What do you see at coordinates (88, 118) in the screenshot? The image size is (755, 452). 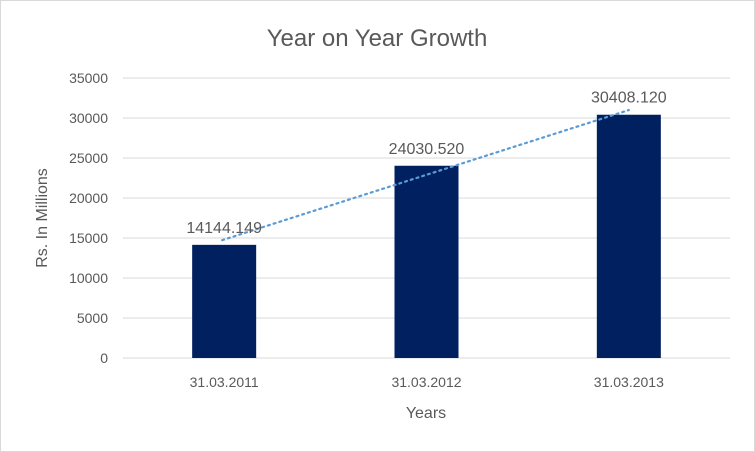 I see `y-tick-label: 30000` at bounding box center [88, 118].